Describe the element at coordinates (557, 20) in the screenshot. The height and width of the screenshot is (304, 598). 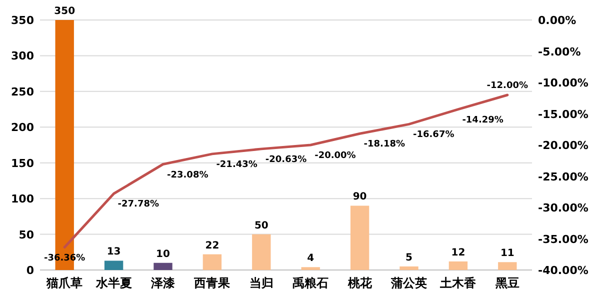
I see `y2-tick-label: 0.00%` at that location.